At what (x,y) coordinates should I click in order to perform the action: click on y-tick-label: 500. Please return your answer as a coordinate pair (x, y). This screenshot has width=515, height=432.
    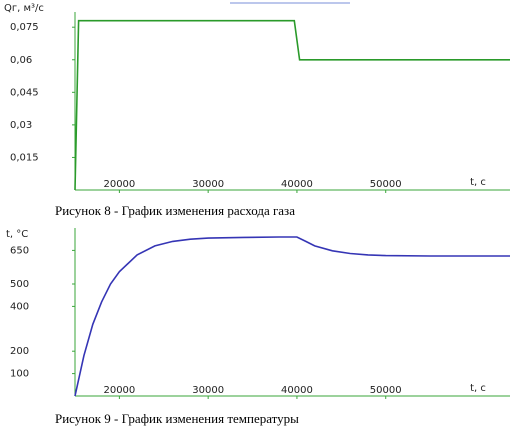
    Looking at the image, I should click on (19, 284).